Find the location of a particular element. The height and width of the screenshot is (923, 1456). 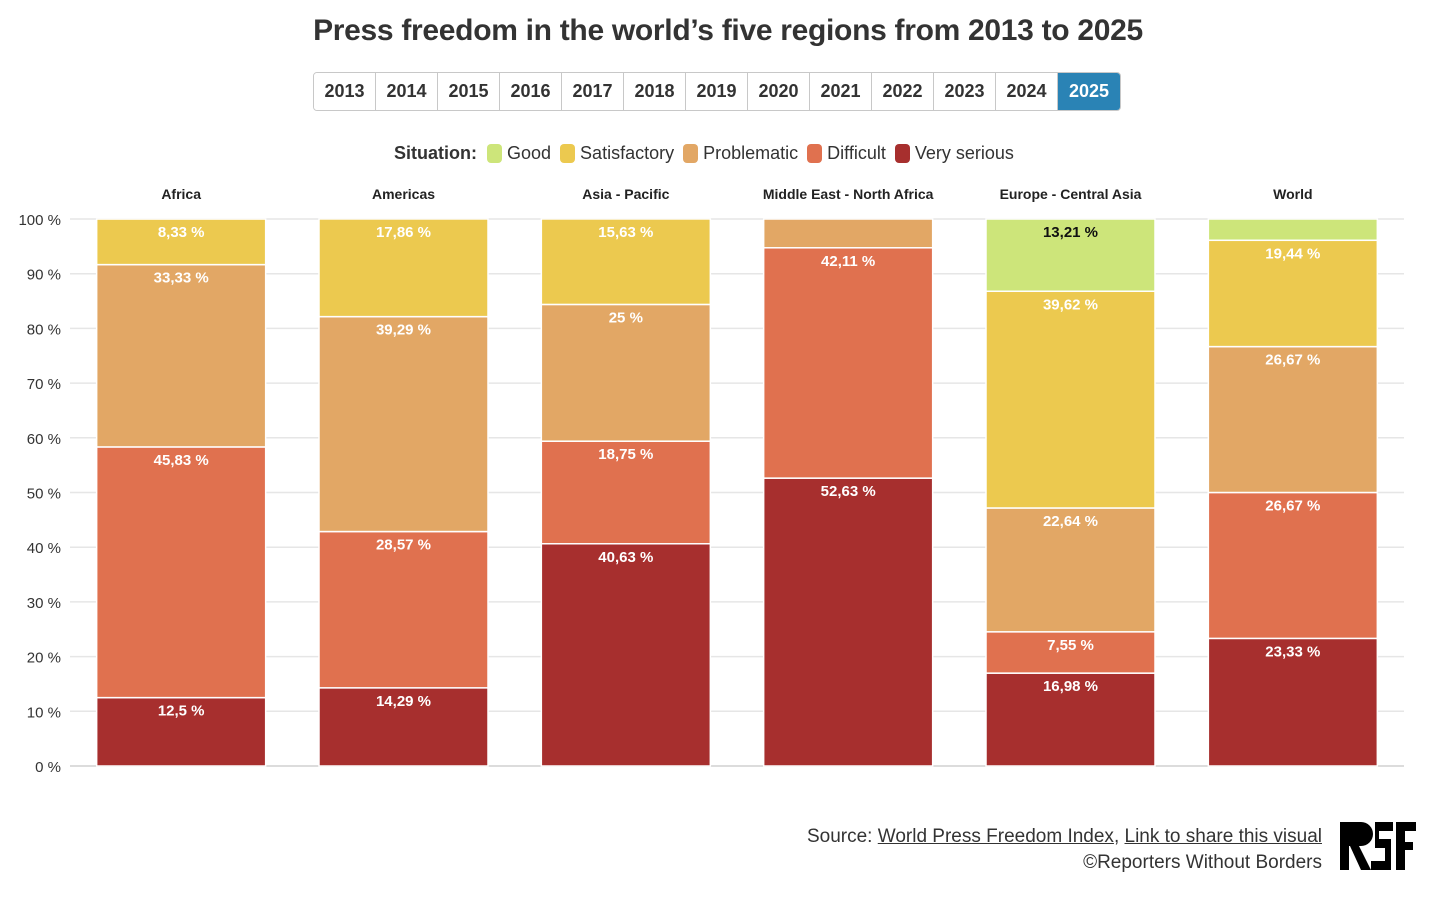

data-label: 42,11 % is located at coordinates (848, 261).